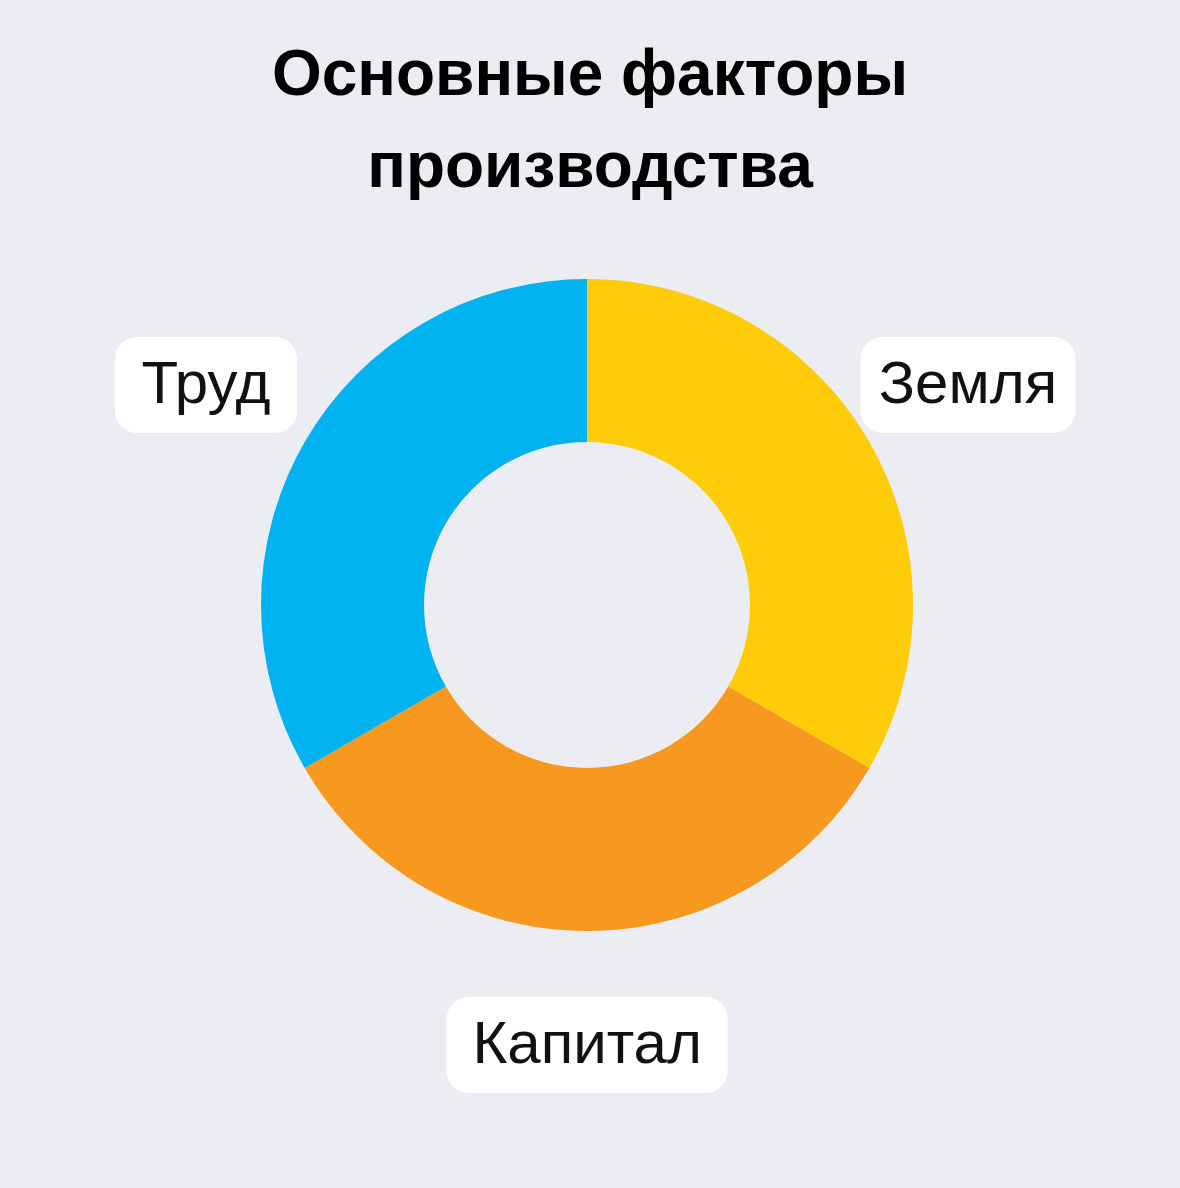  What do you see at coordinates (206, 383) in the screenshot?
I see `slice-label: Труд` at bounding box center [206, 383].